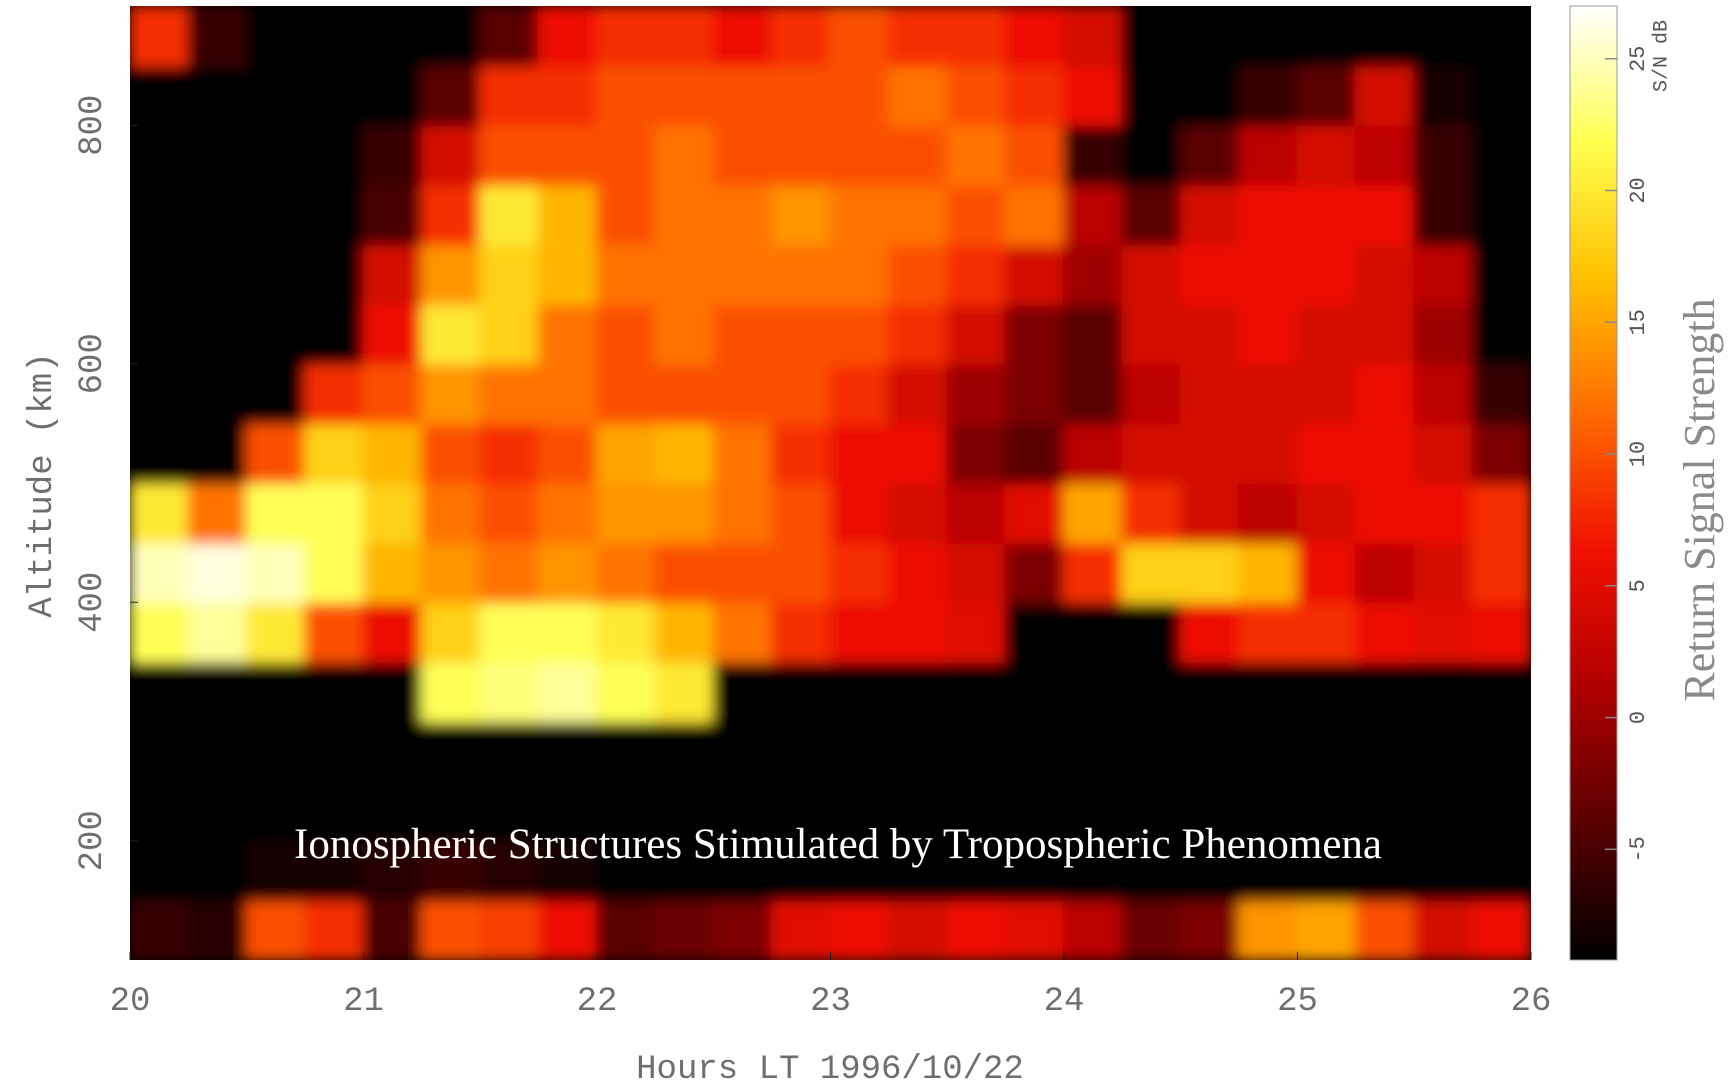 The height and width of the screenshot is (1092, 1729). Describe the element at coordinates (1064, 1002) in the screenshot. I see `x-tick-label: 24` at that location.